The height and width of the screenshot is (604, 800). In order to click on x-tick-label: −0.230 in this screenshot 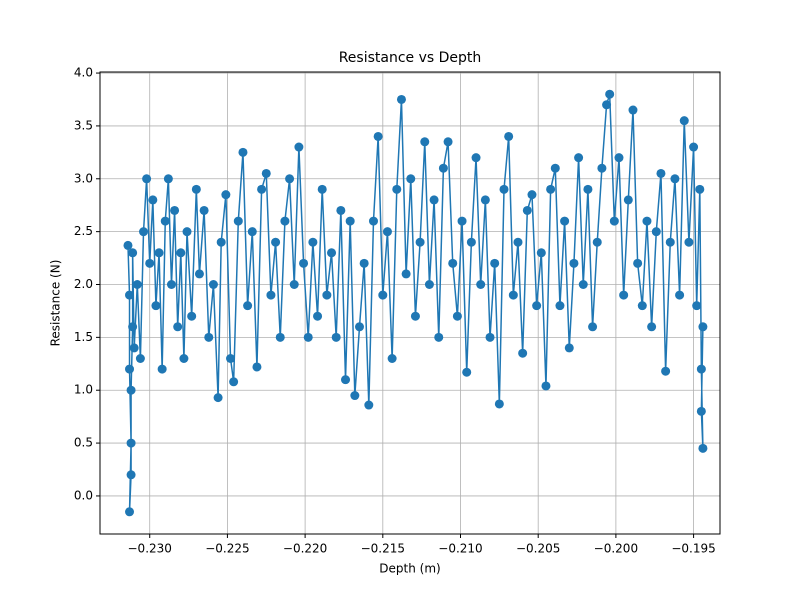, I will do `click(150, 549)`.